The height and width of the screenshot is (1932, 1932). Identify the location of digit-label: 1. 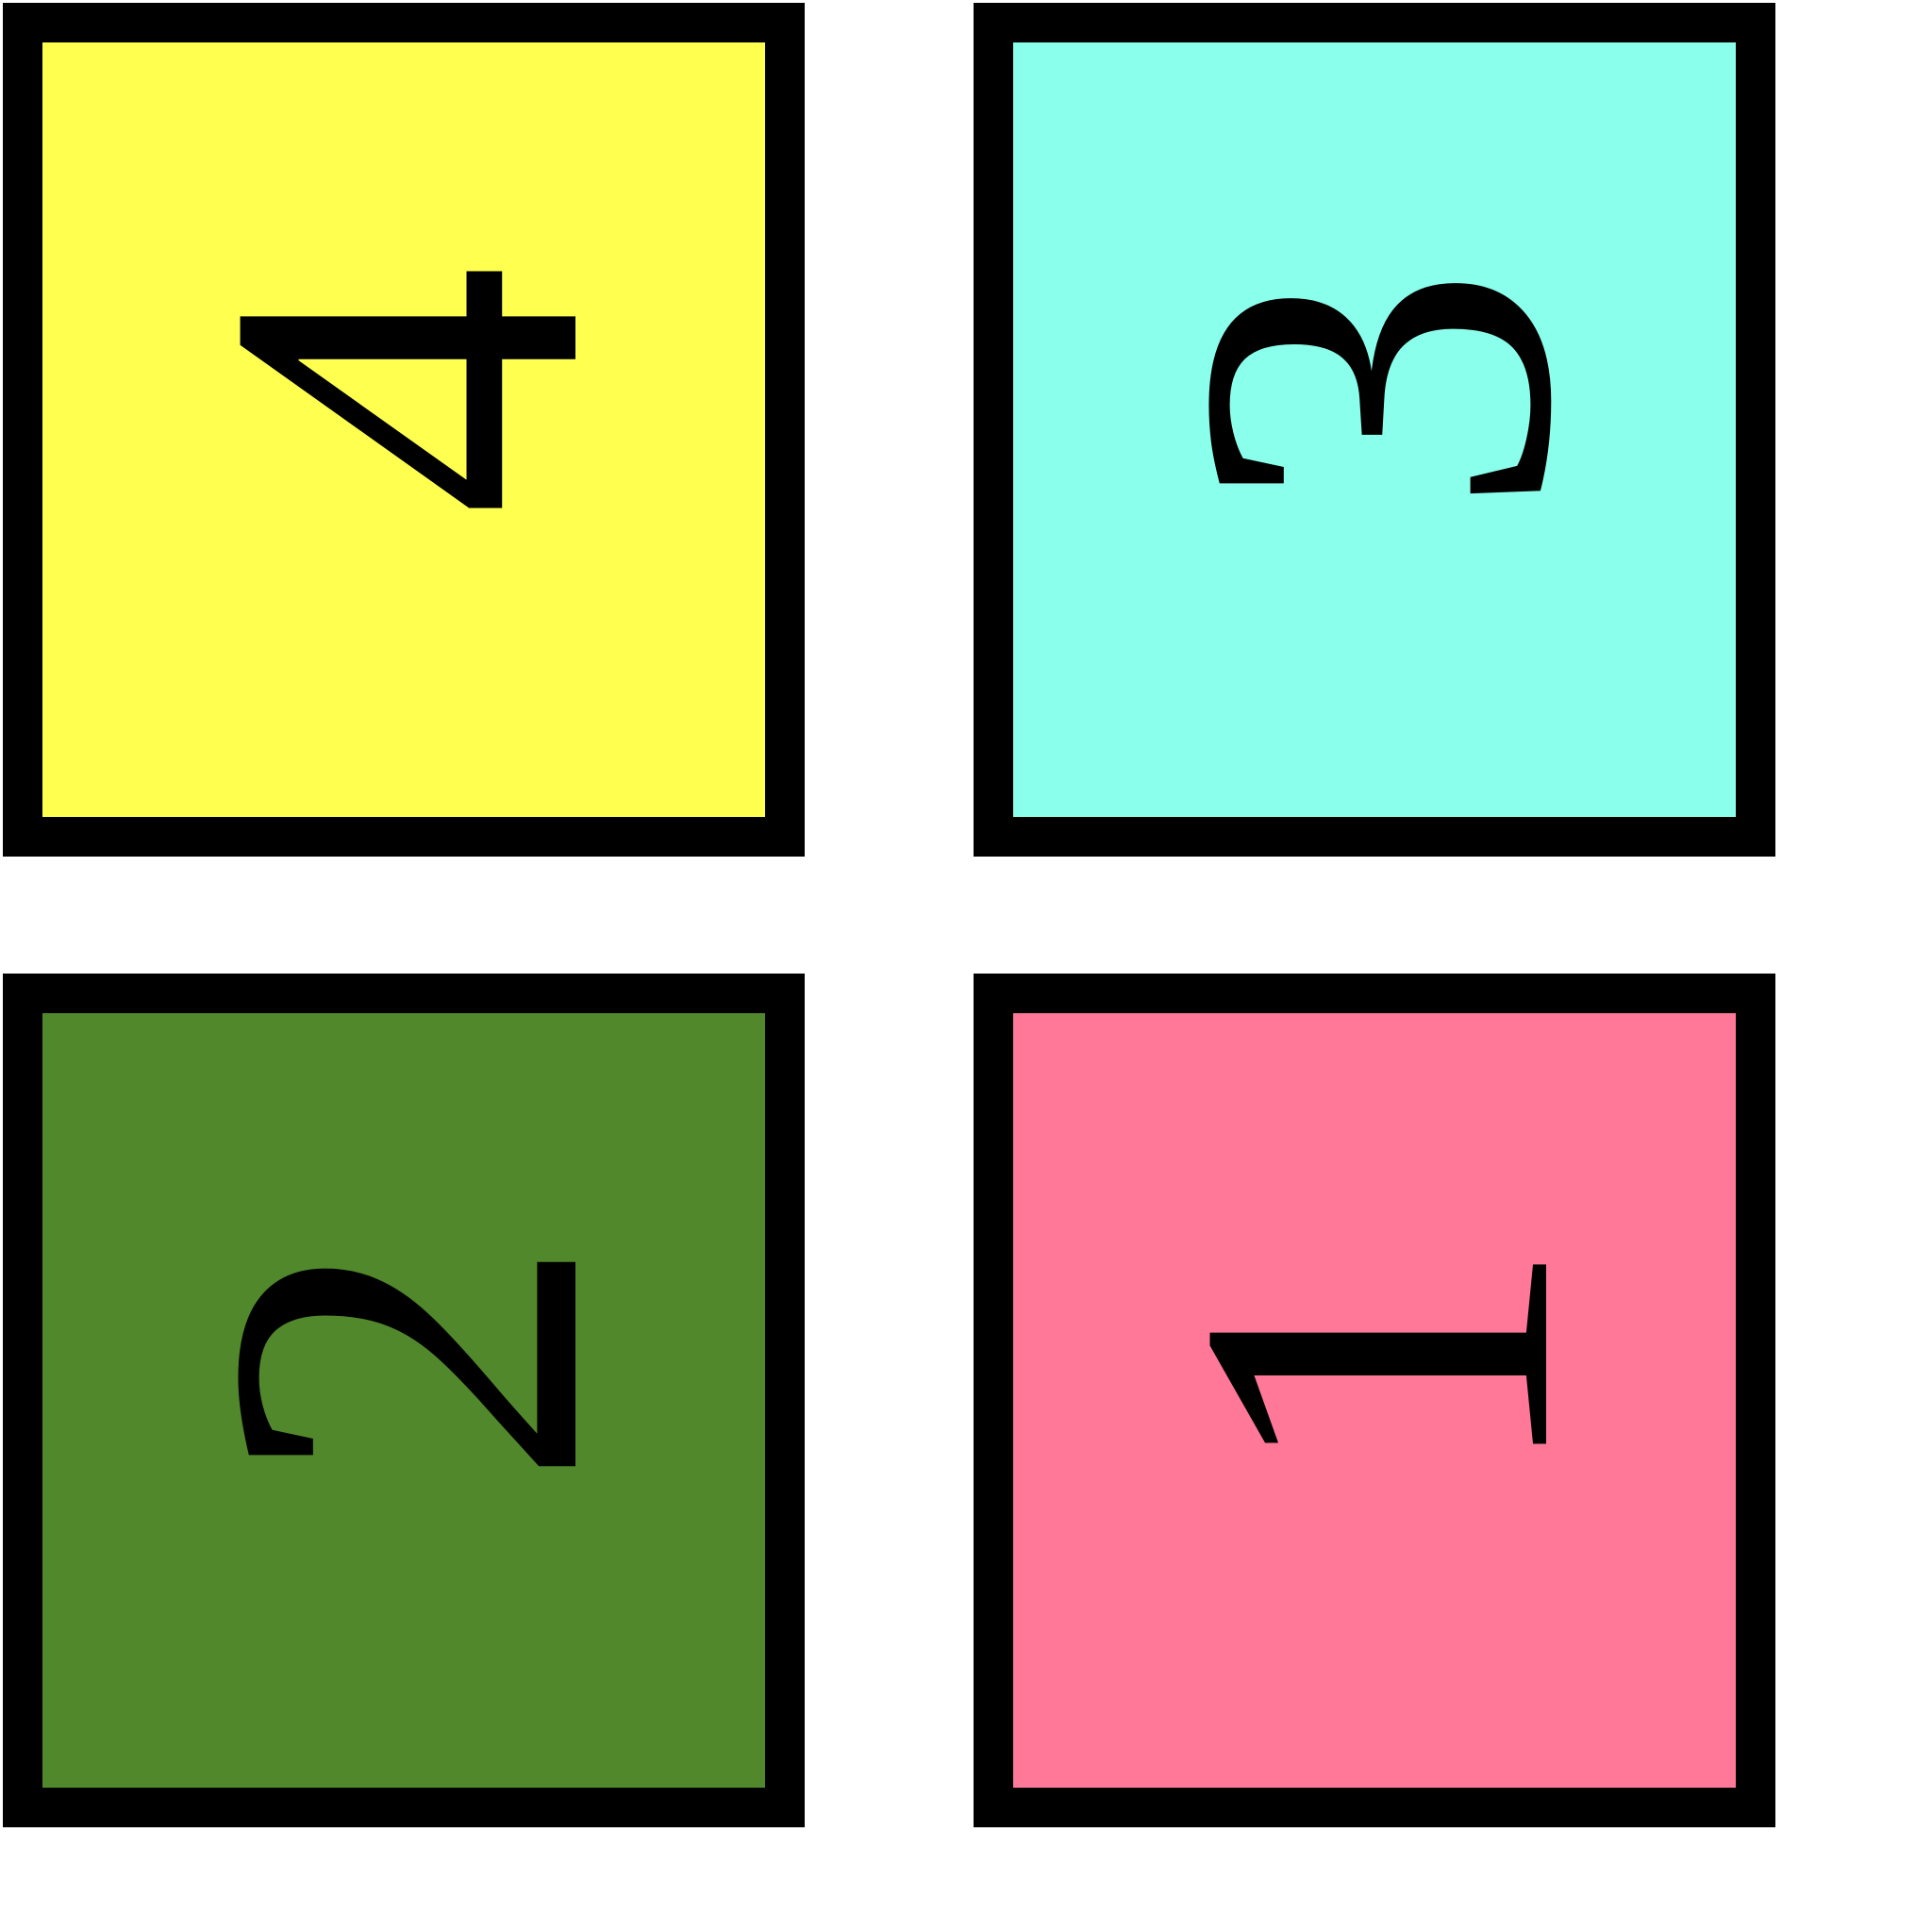
(1375, 1362).